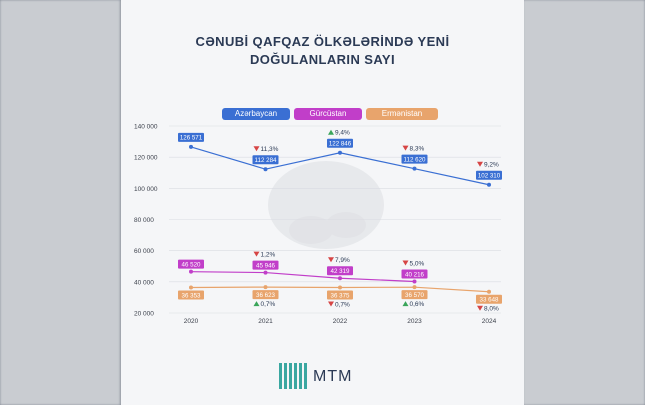  Describe the element at coordinates (414, 321) in the screenshot. I see `x-tick-label: 2023` at that location.